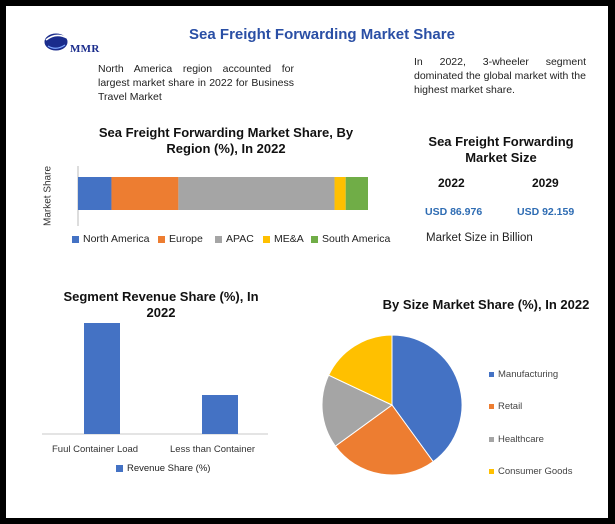 The image size is (615, 524). I want to click on region-legend-label: North America, so click(116, 239).